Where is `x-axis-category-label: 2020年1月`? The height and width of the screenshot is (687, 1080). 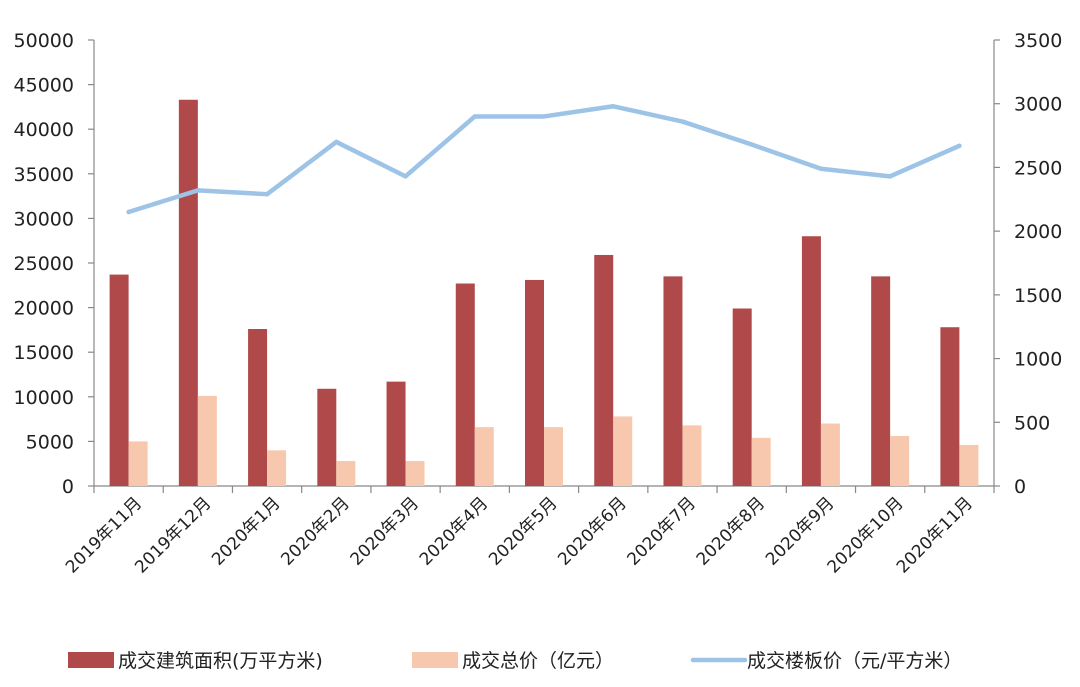
x-axis-category-label: 2020年1月 is located at coordinates (246, 531).